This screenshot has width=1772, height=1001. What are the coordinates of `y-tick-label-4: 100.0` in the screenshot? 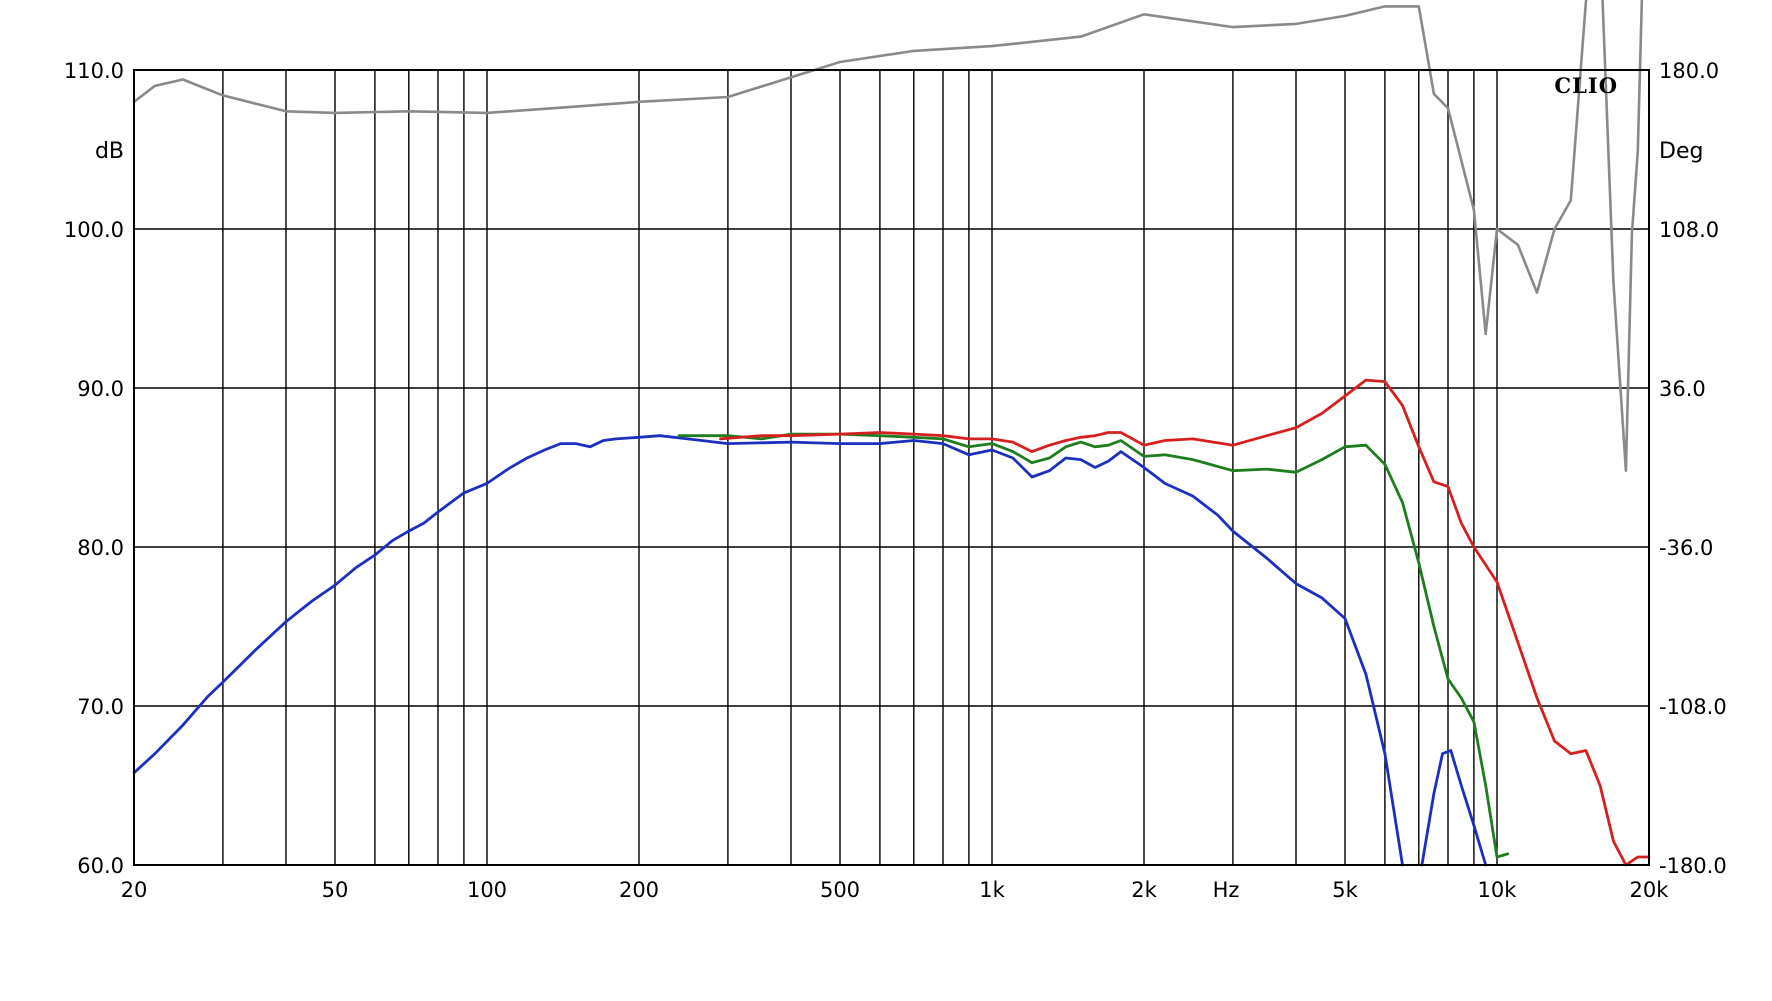 It's located at (94, 230).